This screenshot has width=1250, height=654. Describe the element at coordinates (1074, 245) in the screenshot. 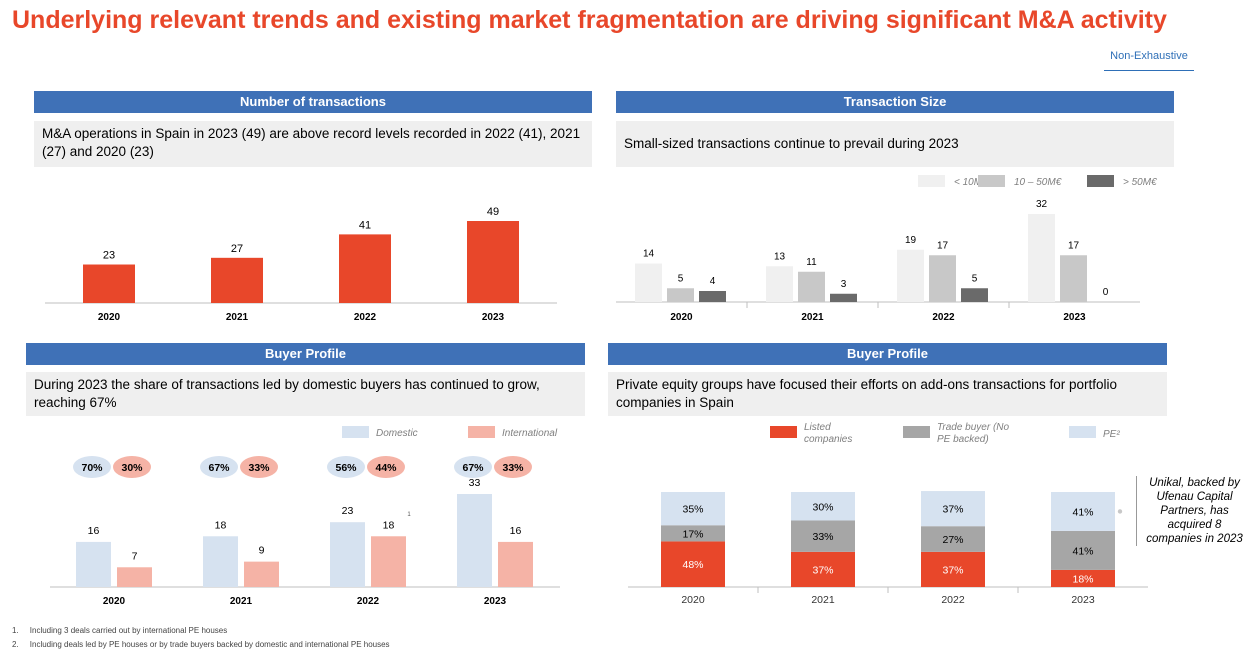

I see `data-label: 17` at that location.